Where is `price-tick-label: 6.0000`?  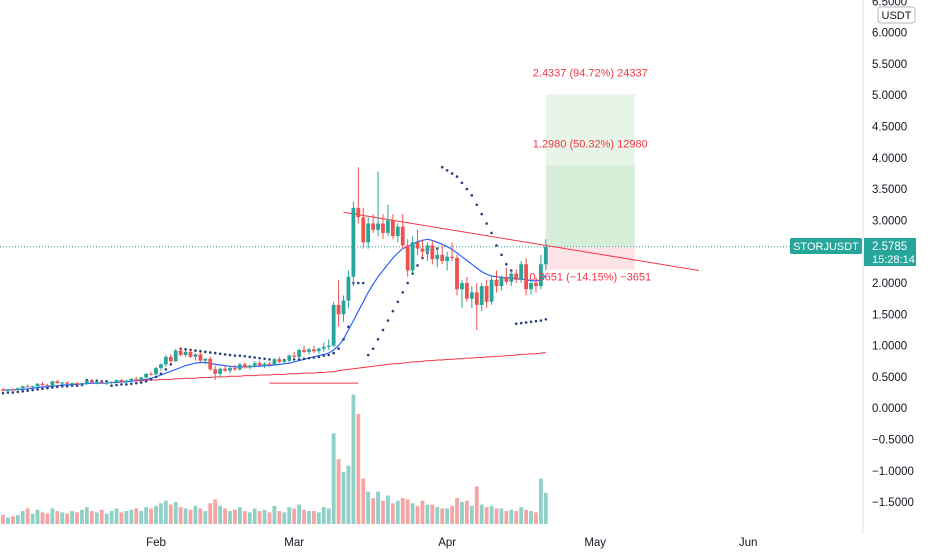
price-tick-label: 6.0000 is located at coordinates (889, 34).